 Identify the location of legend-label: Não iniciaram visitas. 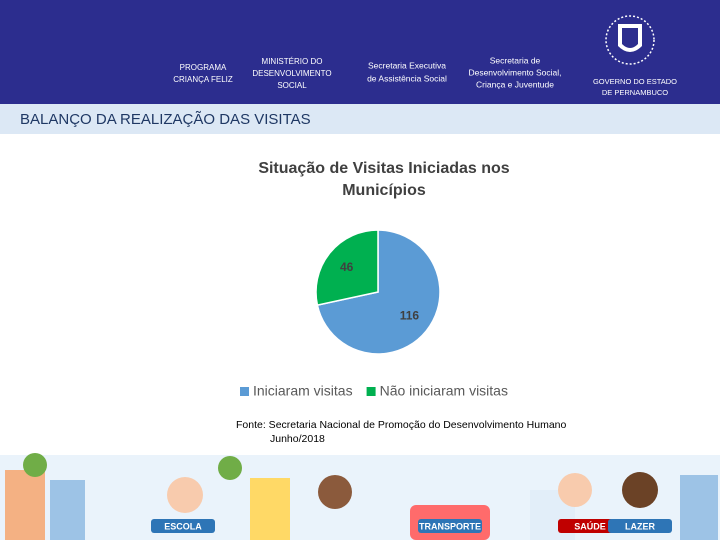
(444, 391).